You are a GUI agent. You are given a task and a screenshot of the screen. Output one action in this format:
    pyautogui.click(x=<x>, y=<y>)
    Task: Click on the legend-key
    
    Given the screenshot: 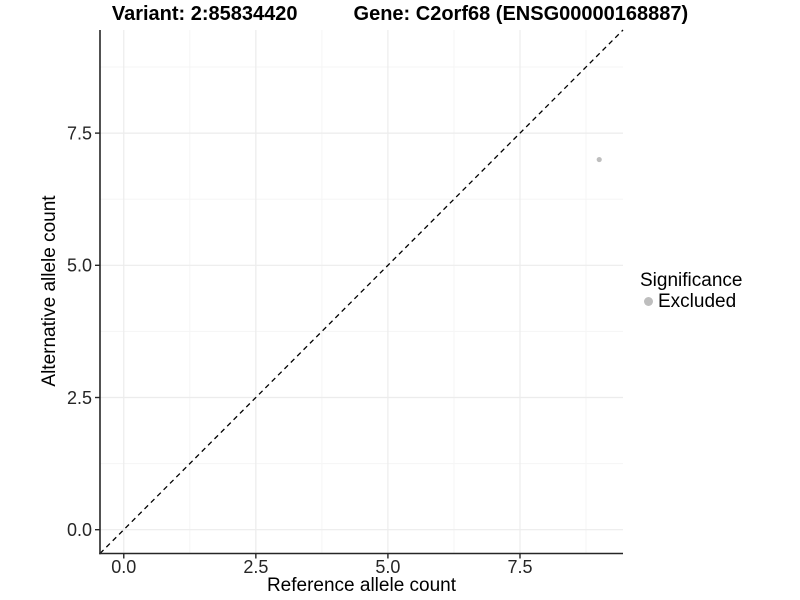 What is the action you would take?
    pyautogui.click(x=648, y=301)
    